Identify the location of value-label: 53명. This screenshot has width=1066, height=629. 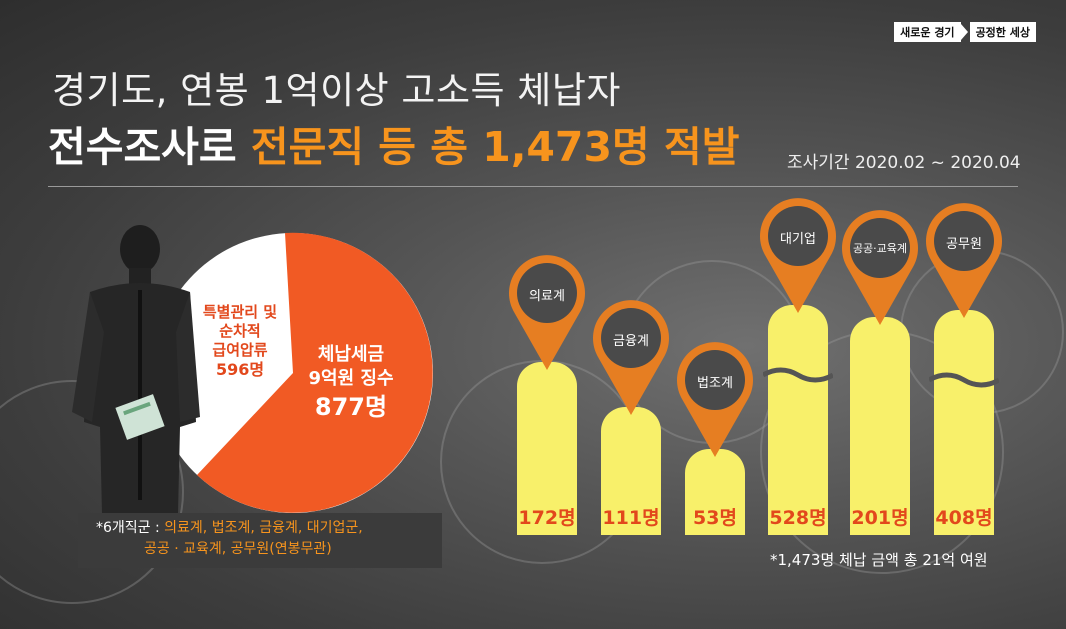
(715, 518).